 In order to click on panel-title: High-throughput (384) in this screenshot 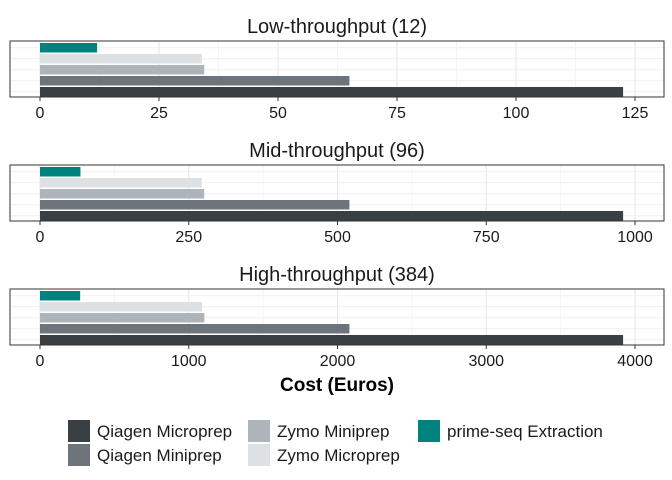, I will do `click(337, 275)`.